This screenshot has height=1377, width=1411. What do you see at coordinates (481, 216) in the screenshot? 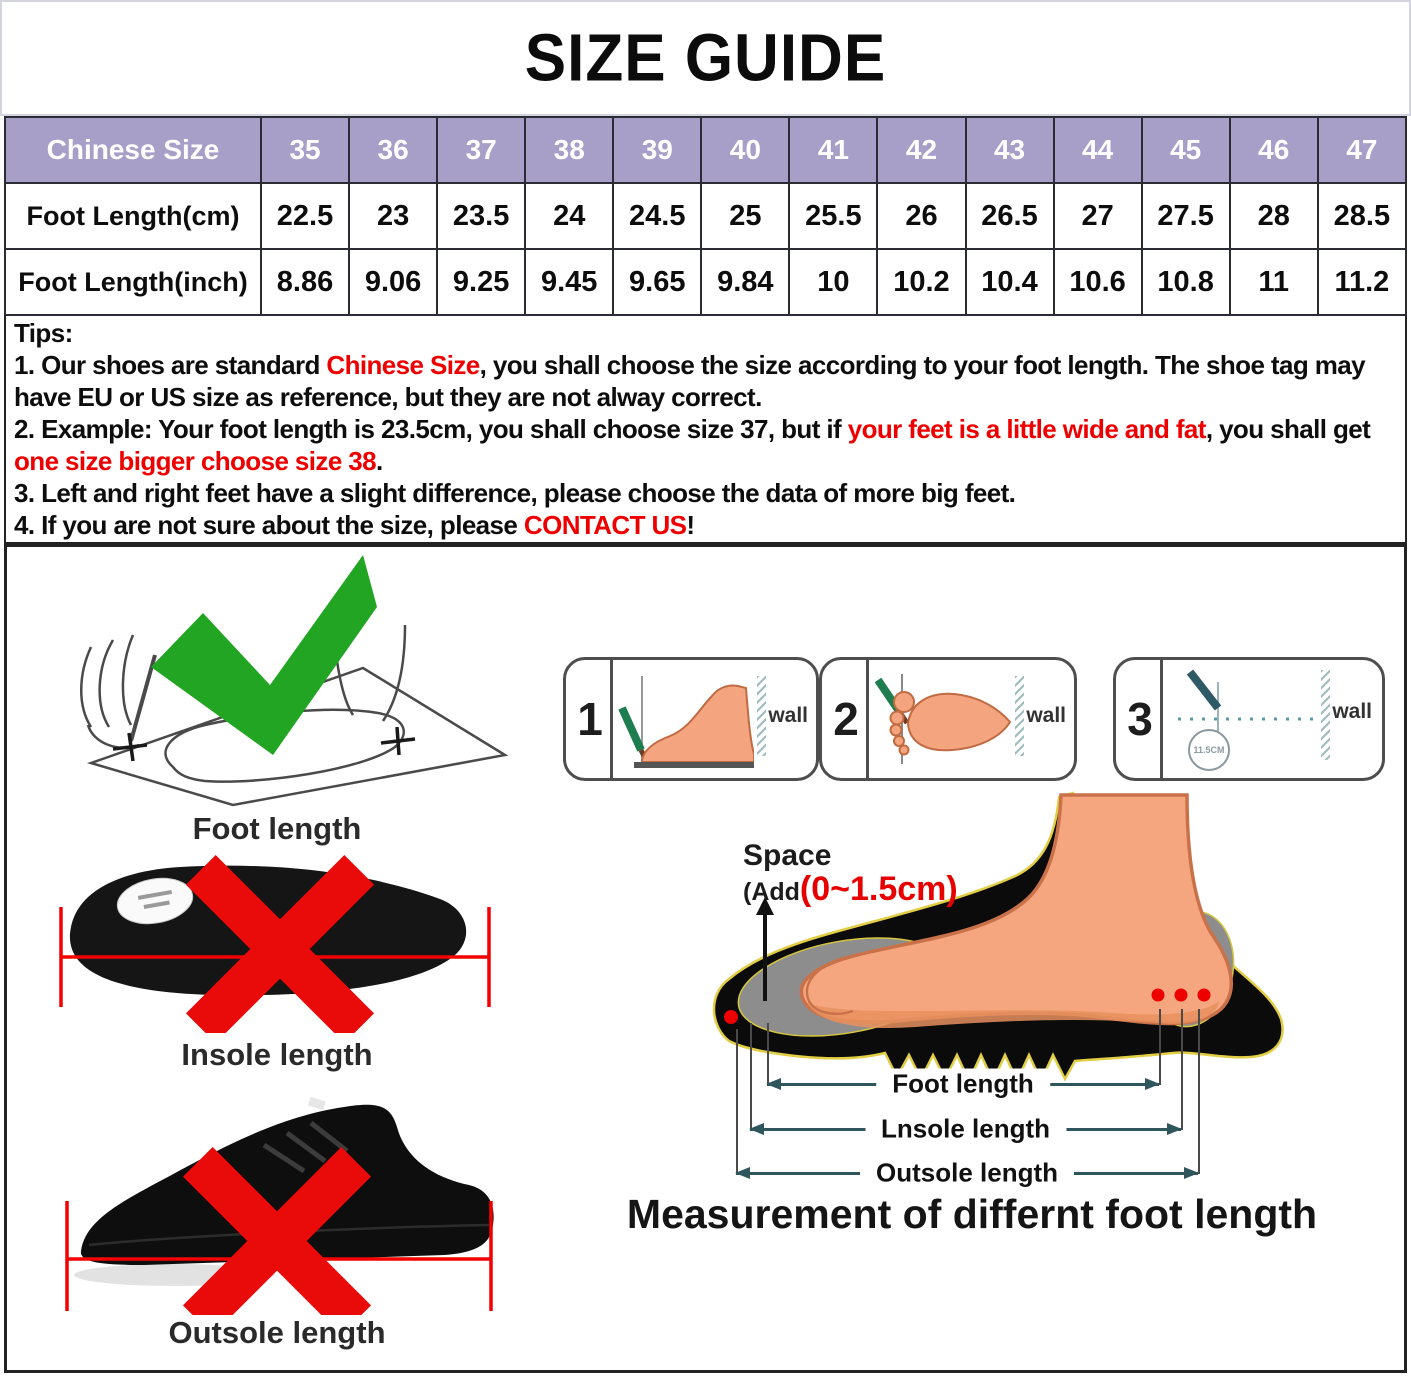
I see `cm-cell: 23.5` at bounding box center [481, 216].